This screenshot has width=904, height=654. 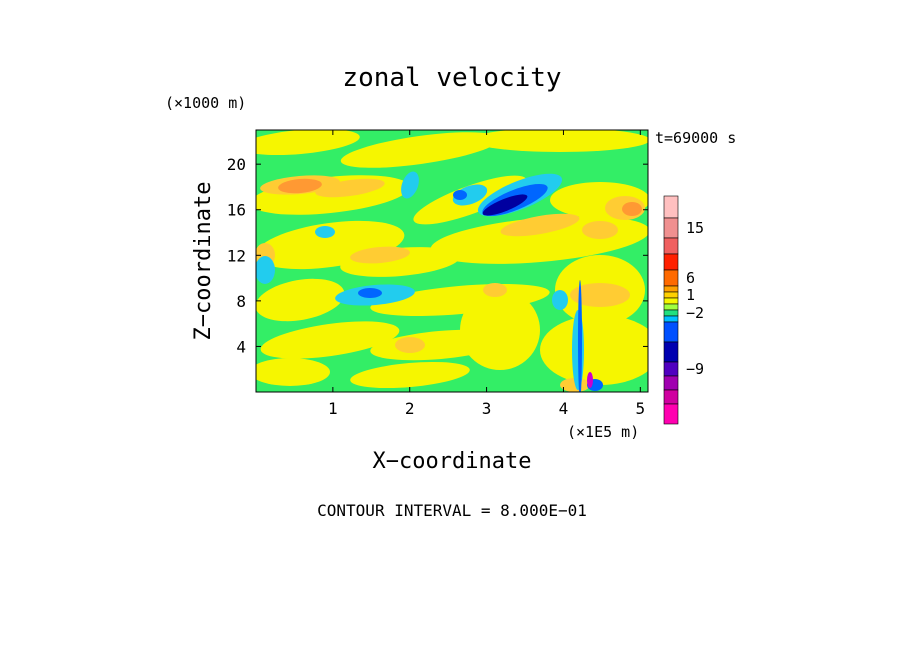 What do you see at coordinates (695, 313) in the screenshot?
I see `colorbar-label: −2` at bounding box center [695, 313].